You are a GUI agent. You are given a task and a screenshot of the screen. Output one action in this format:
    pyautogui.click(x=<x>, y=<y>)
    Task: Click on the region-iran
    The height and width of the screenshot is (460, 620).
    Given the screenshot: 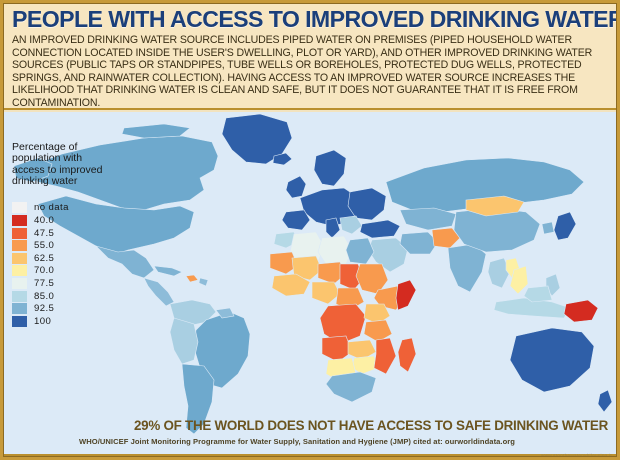 What is the action you would take?
    pyautogui.click(x=419, y=243)
    